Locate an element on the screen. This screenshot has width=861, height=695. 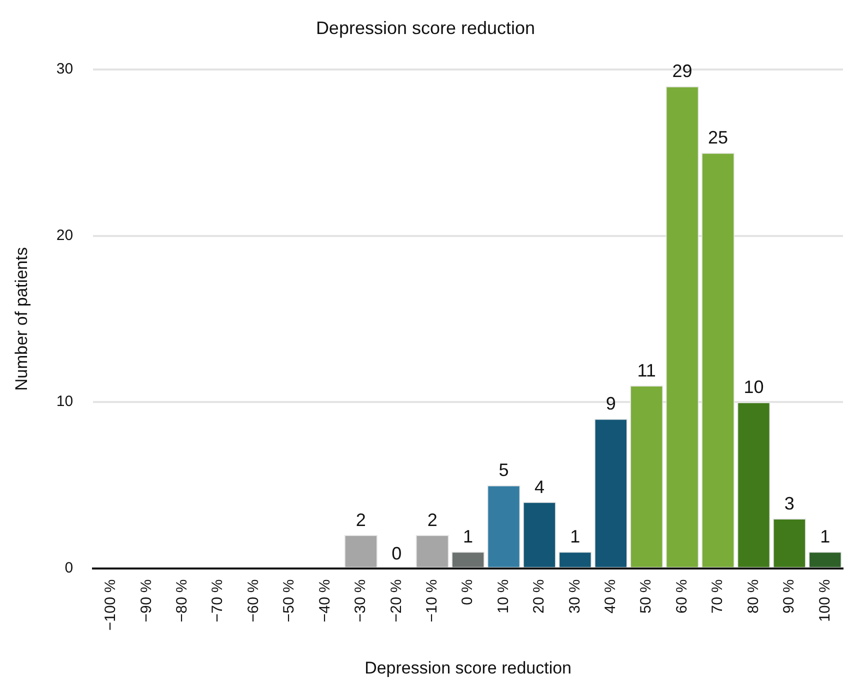
y-tick-label: 0 is located at coordinates (69, 567).